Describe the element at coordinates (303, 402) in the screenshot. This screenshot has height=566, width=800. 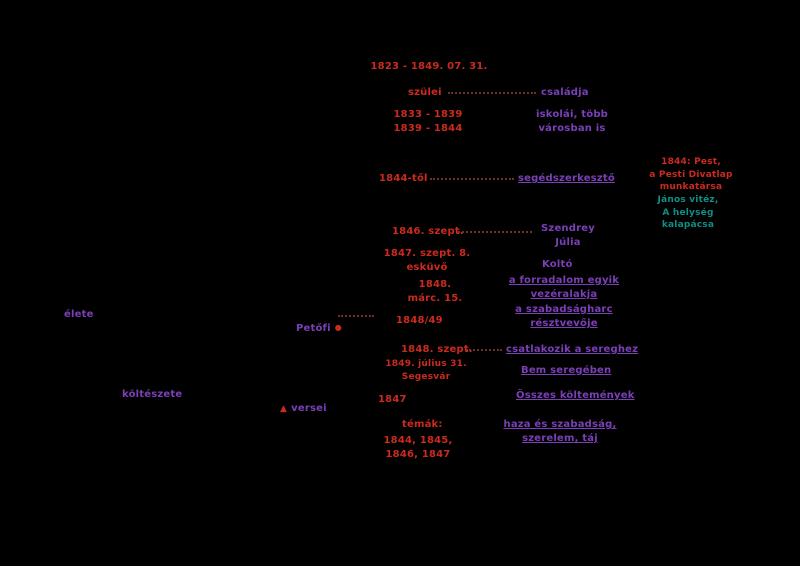
I see `central-node-poetry: ▲ versei` at that location.